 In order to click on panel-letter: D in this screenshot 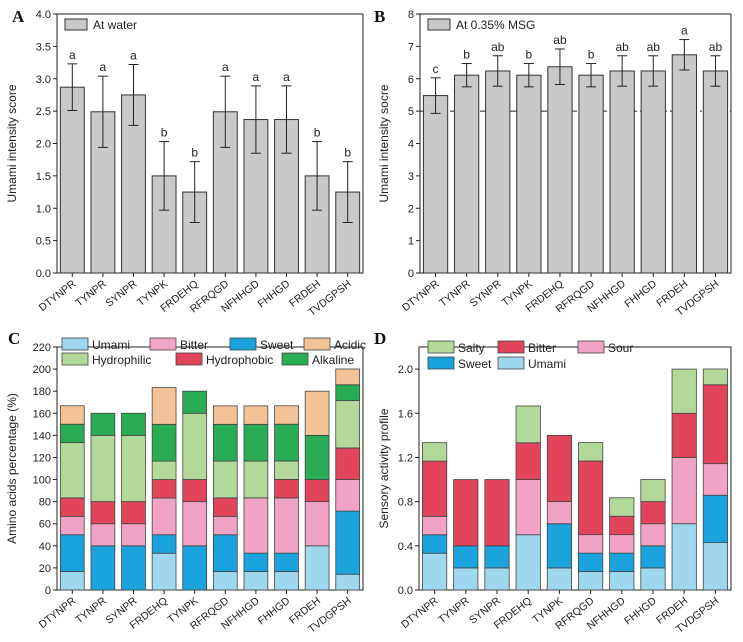, I will do `click(380, 338)`.